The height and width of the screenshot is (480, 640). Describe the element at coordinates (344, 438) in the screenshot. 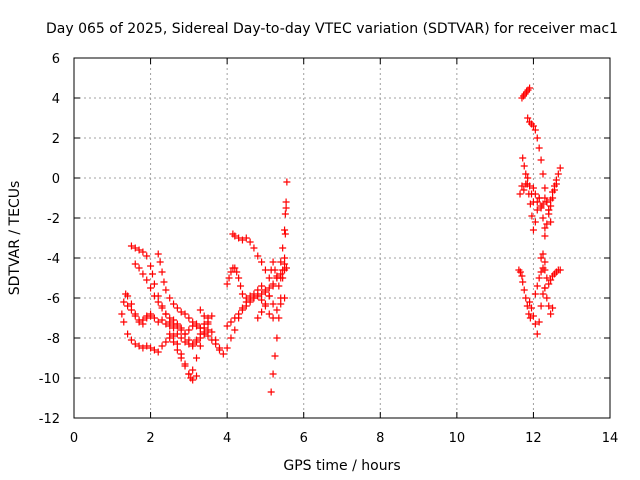

I see `x-tick-labels: 0 2 4 6 8 10 12 14` at that location.